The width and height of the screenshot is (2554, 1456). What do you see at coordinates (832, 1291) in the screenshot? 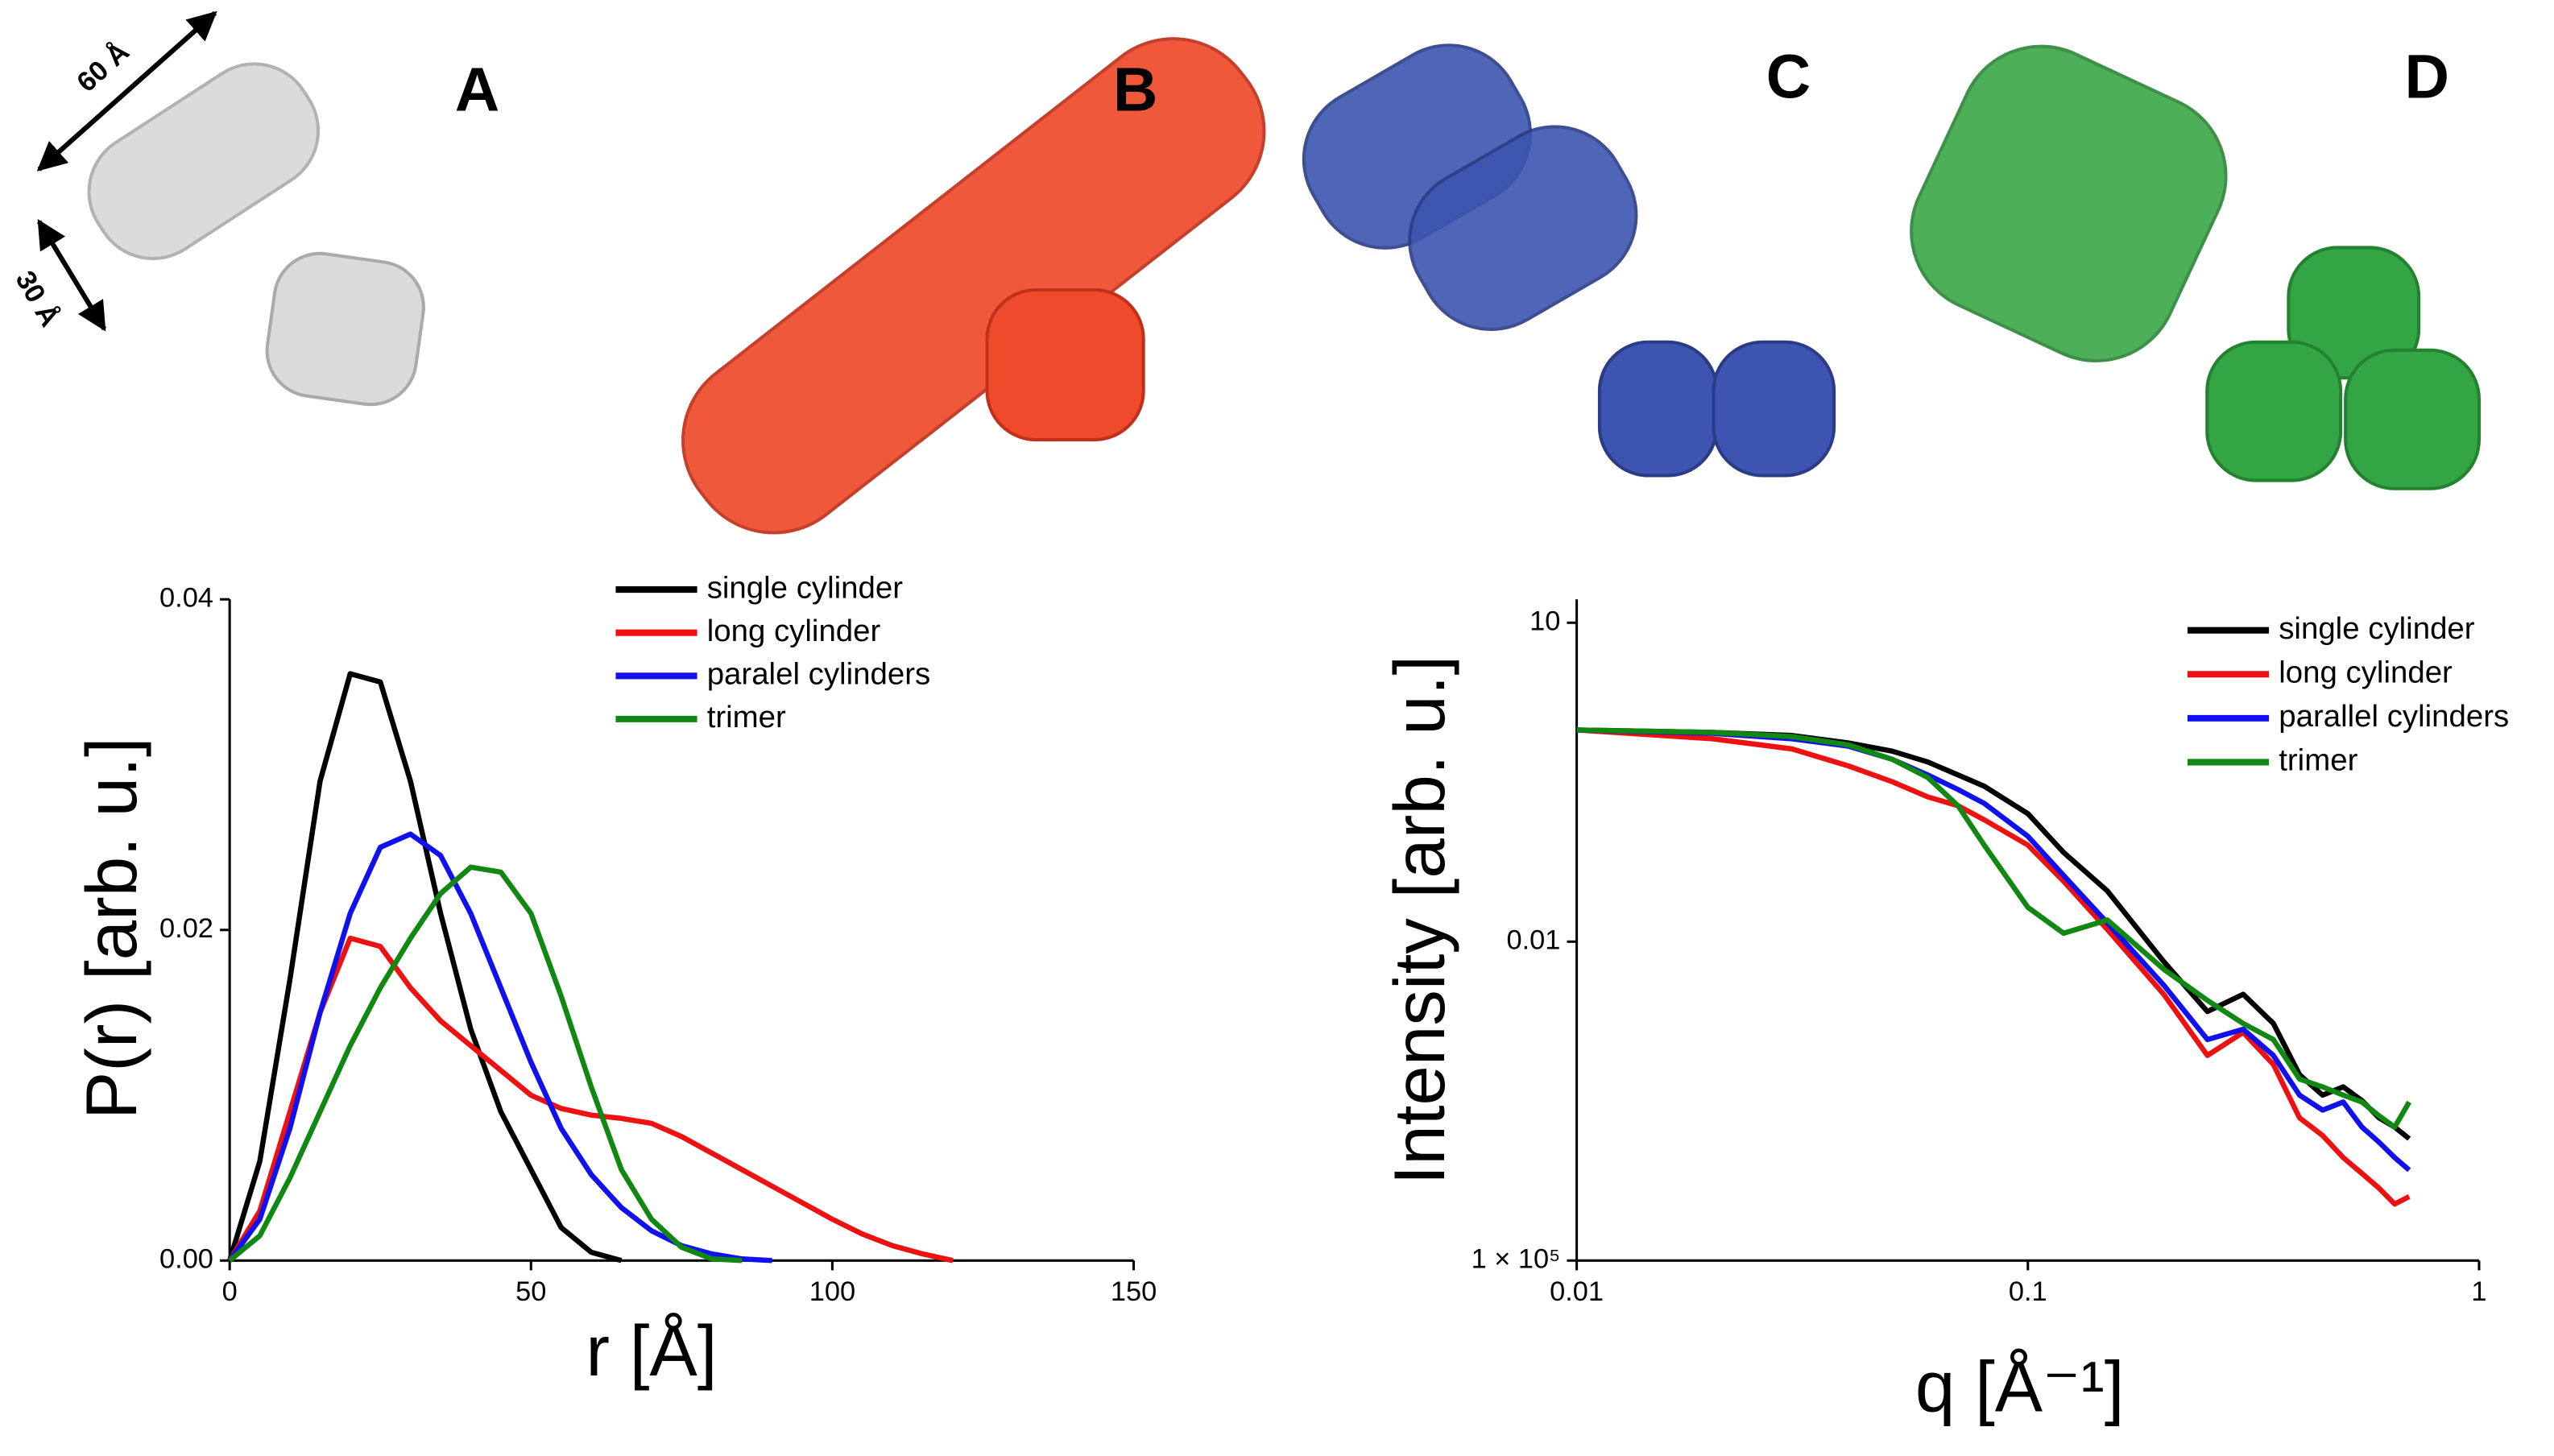
I see `x-tick-label: 100` at bounding box center [832, 1291].